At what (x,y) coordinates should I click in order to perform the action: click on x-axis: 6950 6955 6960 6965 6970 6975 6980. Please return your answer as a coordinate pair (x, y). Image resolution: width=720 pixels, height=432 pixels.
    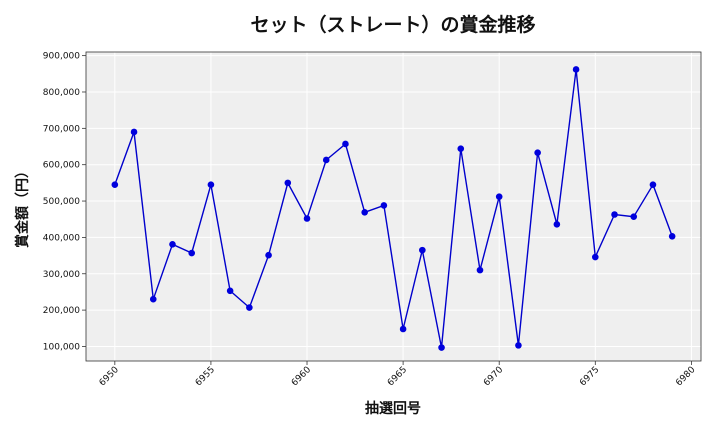
    Looking at the image, I should click on (398, 374).